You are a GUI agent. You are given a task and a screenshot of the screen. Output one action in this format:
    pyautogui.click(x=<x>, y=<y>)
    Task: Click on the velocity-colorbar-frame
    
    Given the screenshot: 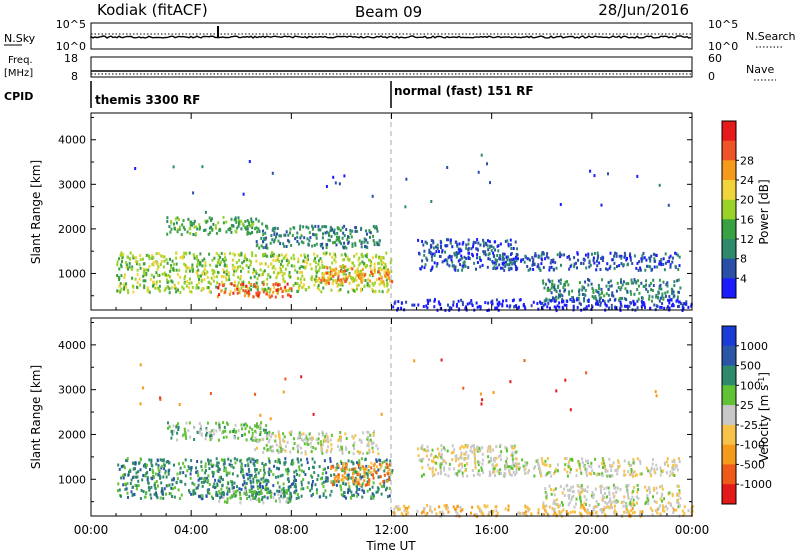 What is the action you would take?
    pyautogui.click(x=729, y=415)
    